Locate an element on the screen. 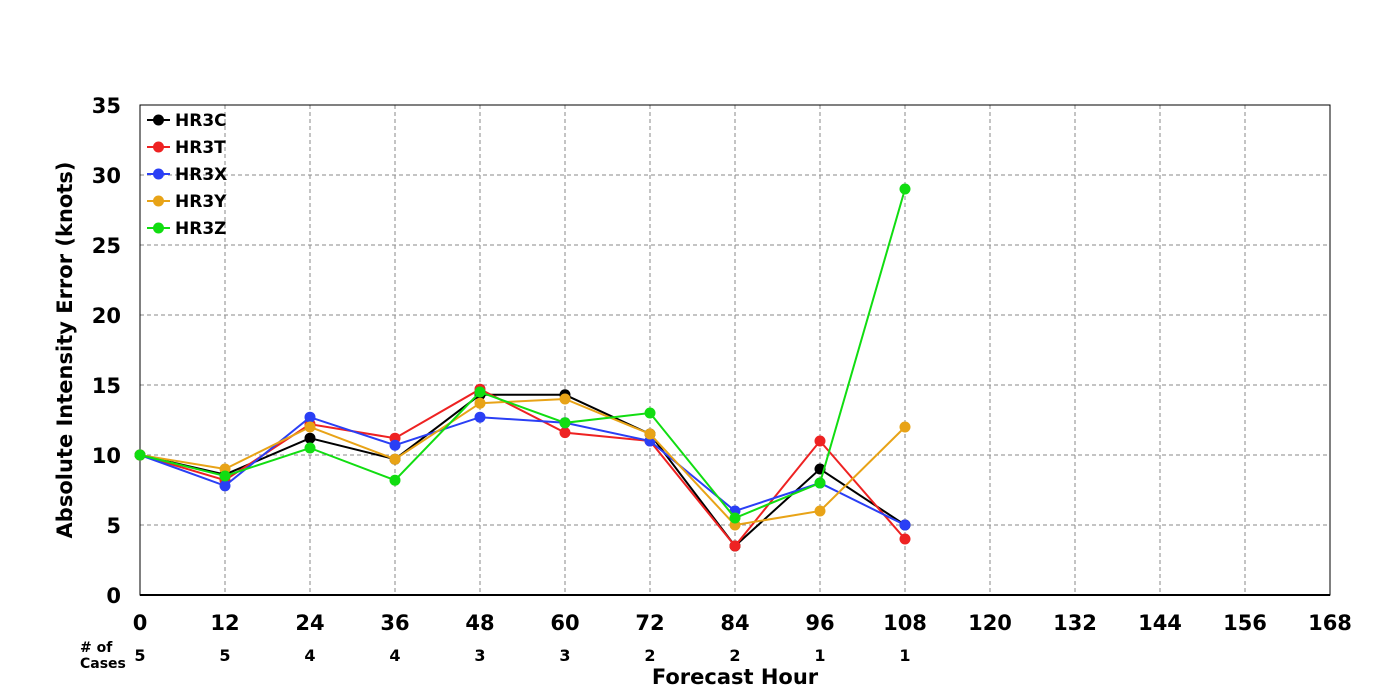  x-tick-label: 132 is located at coordinates (1075, 623).